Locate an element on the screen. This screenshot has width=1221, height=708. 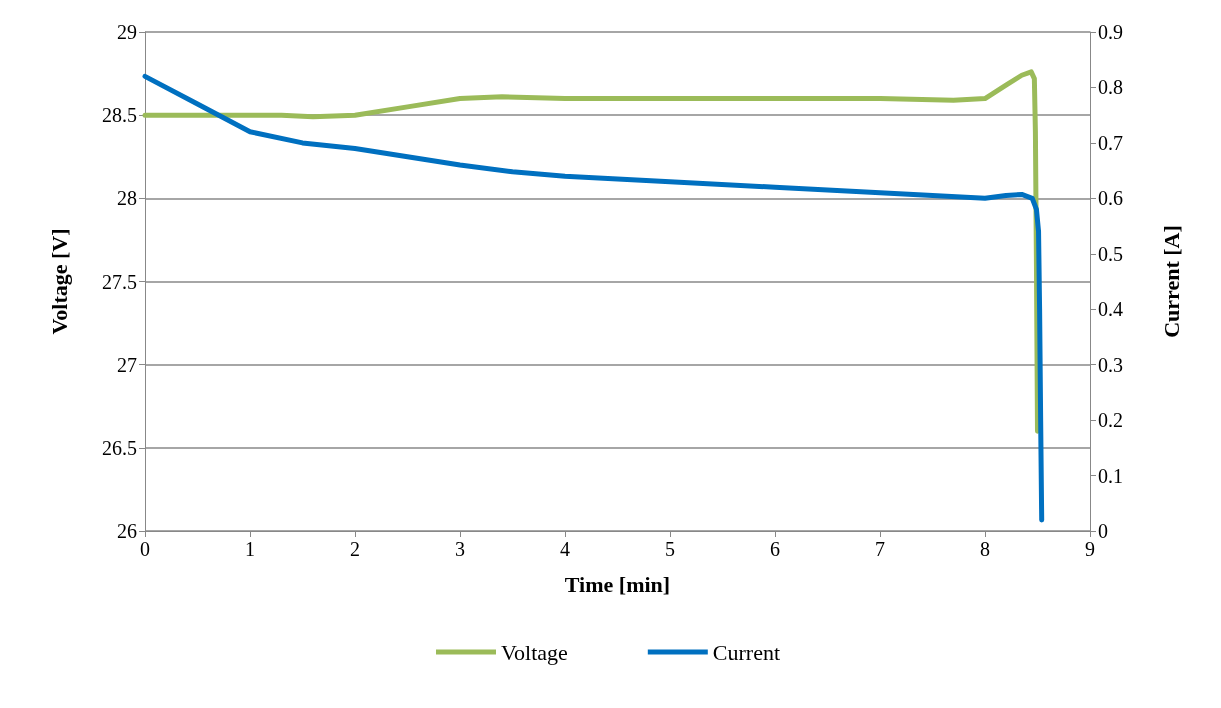
y-tick-label: 27 is located at coordinates (127, 364).